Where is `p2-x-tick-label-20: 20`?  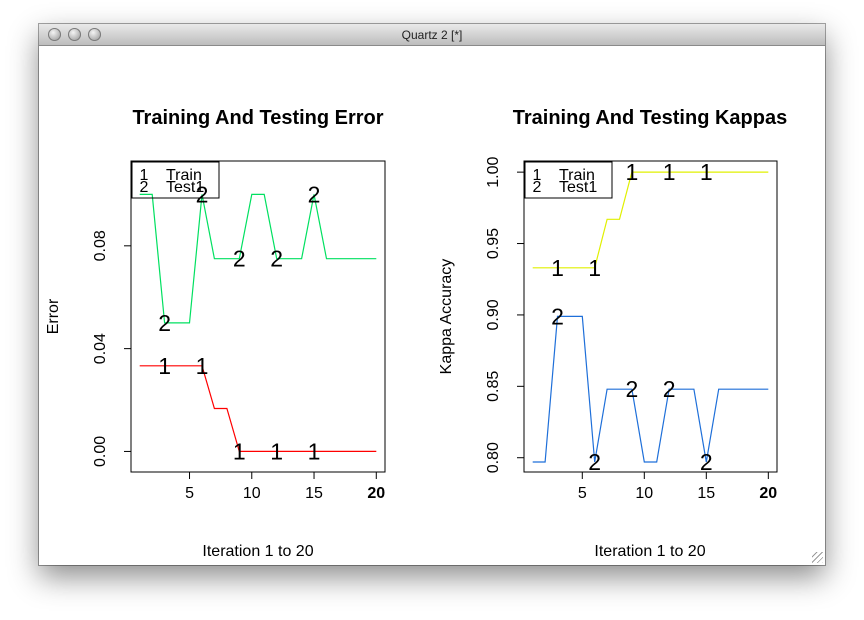
p2-x-tick-label-20: 20 is located at coordinates (768, 493).